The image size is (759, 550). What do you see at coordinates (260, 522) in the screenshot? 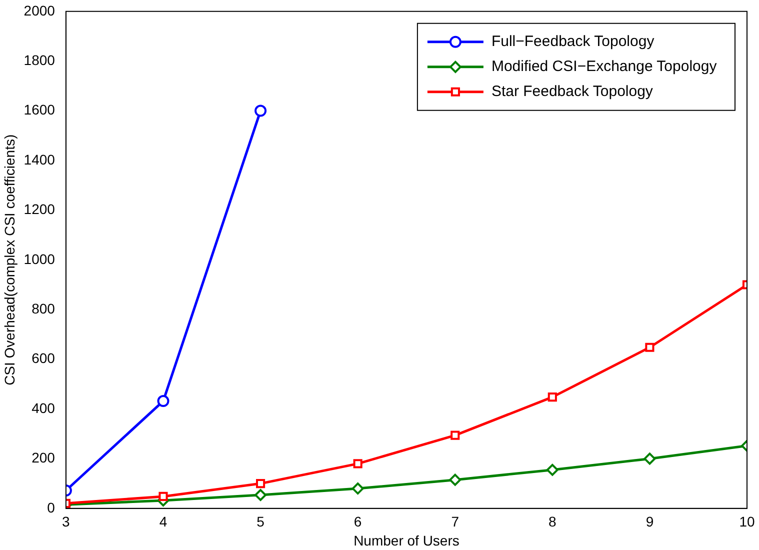
I see `x-tick-label: 5` at bounding box center [260, 522].